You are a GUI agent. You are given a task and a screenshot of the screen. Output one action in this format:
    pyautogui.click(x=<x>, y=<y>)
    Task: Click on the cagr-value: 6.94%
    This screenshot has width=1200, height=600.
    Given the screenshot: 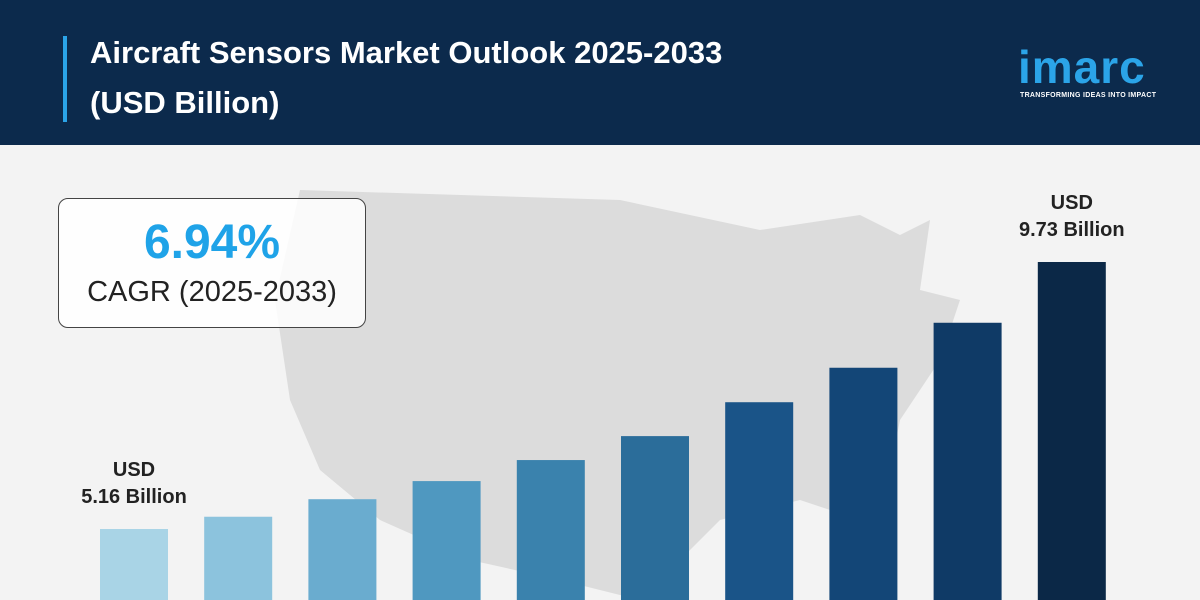 What is the action you would take?
    pyautogui.click(x=212, y=242)
    